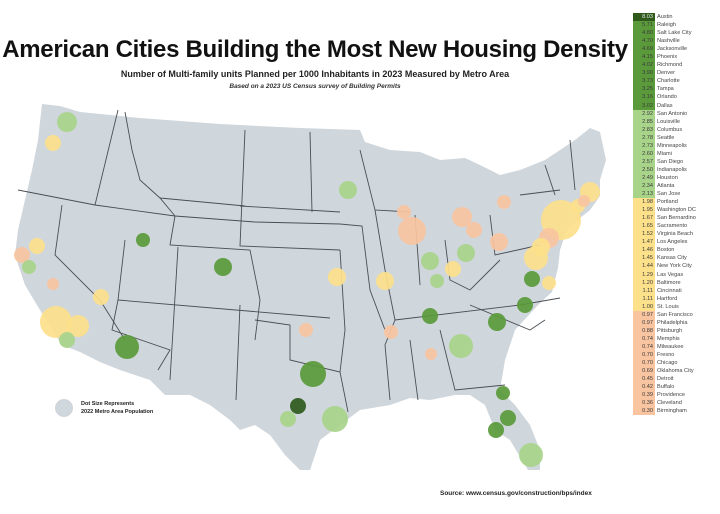  I want to click on city-bubble: Sacramento, so click(37, 246).